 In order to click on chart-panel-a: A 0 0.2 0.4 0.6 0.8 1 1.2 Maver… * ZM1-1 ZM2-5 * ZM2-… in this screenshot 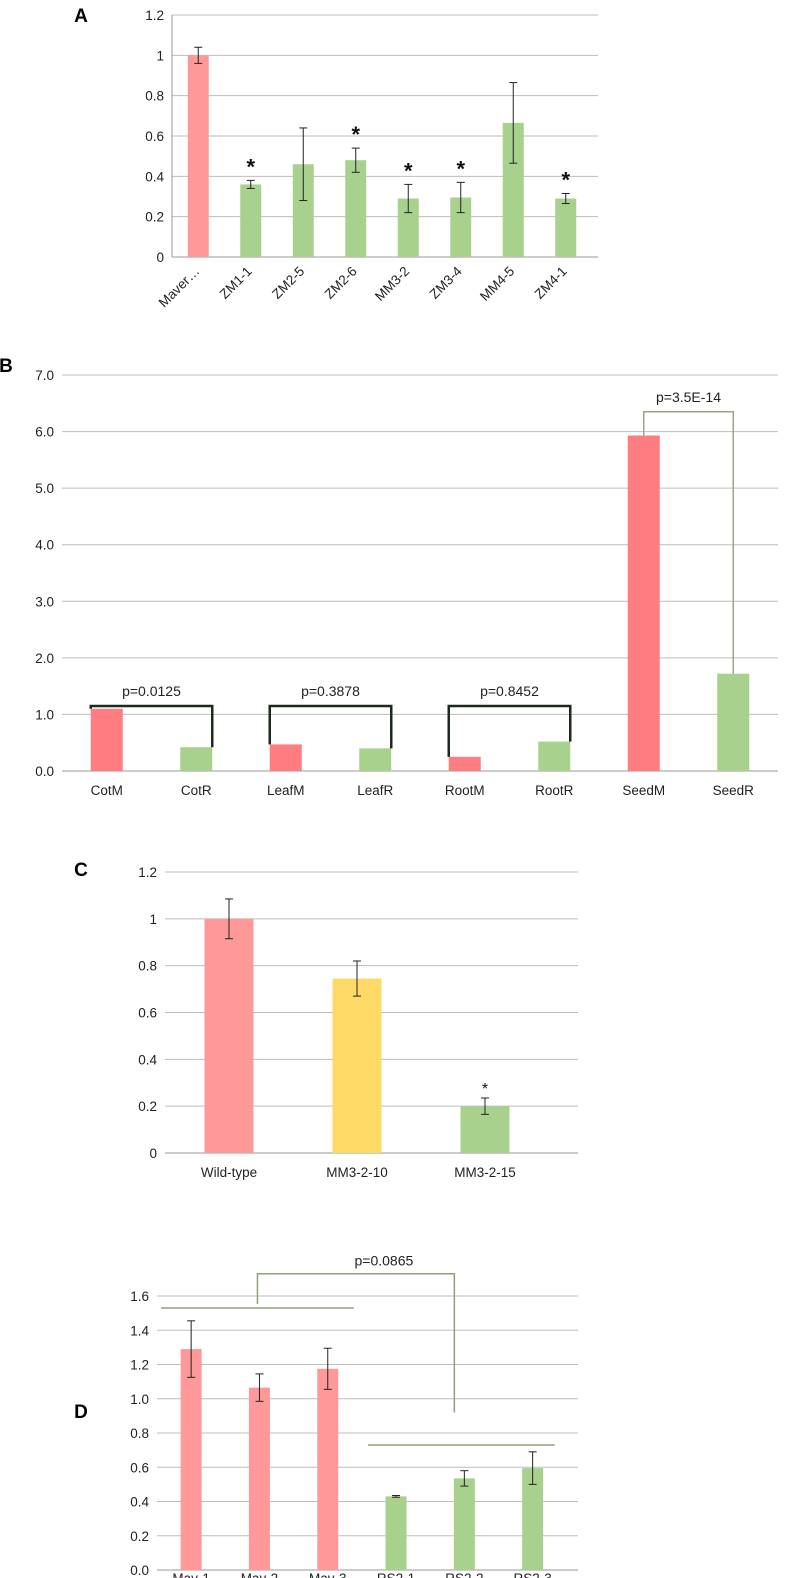, I will do `click(336, 158)`.